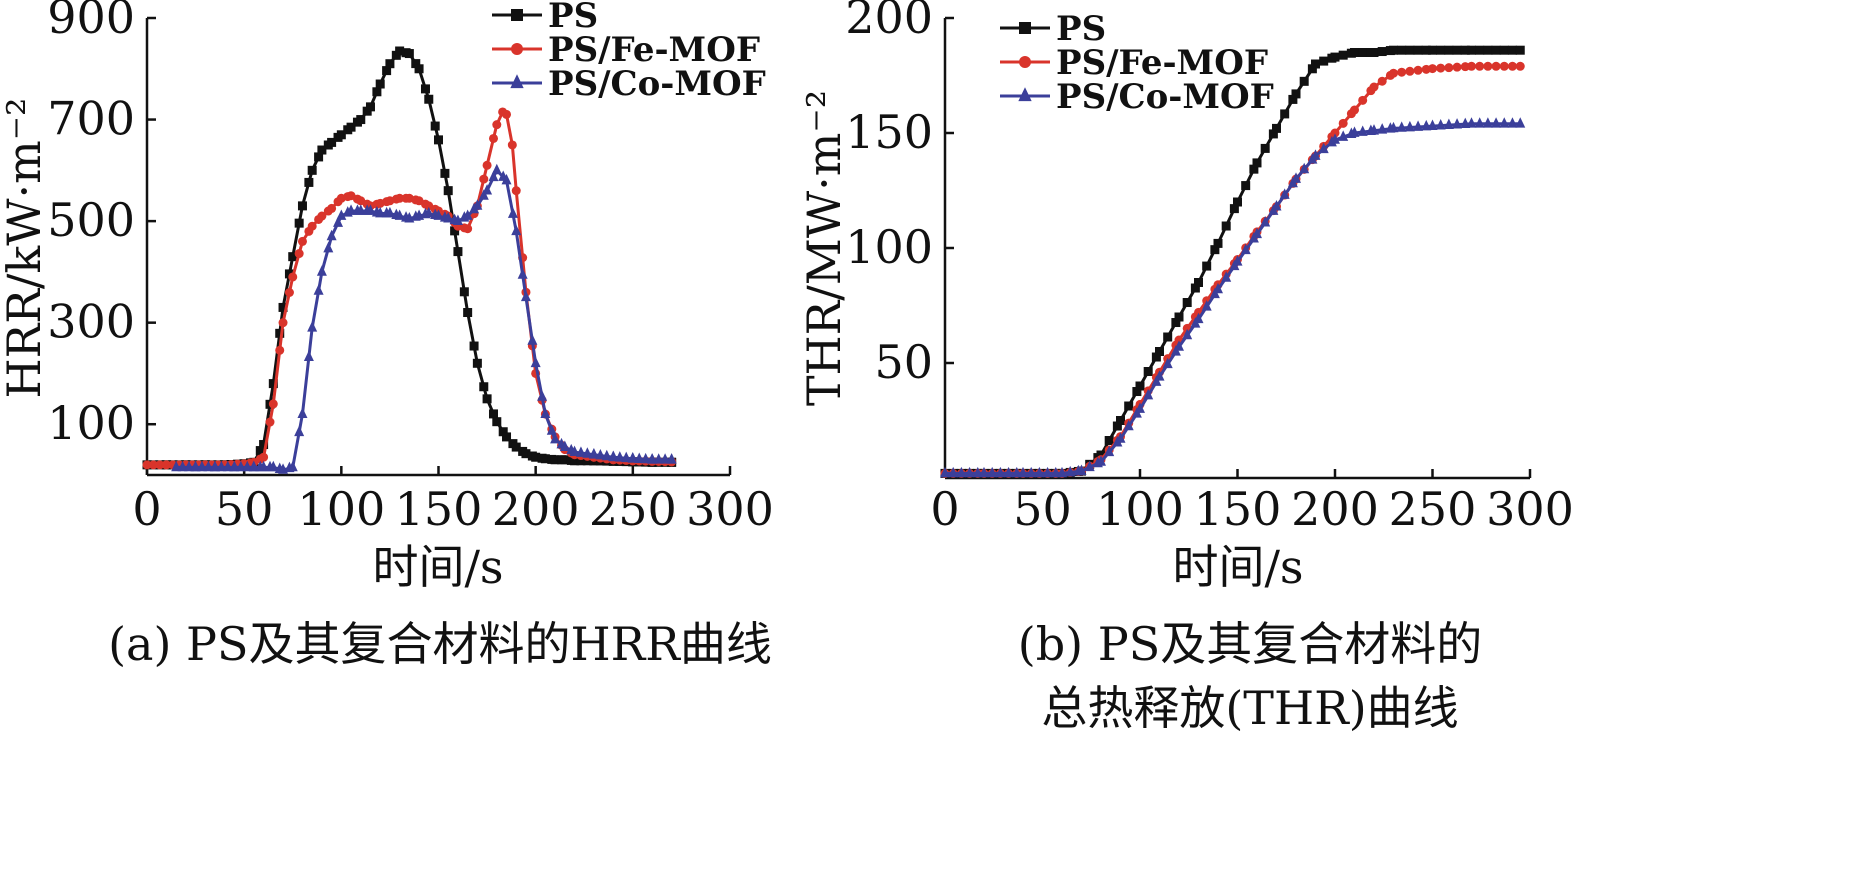  What do you see at coordinates (25, 248) in the screenshot?
I see `a-y-axis-title: HRR/kW·m⁻²` at bounding box center [25, 248].